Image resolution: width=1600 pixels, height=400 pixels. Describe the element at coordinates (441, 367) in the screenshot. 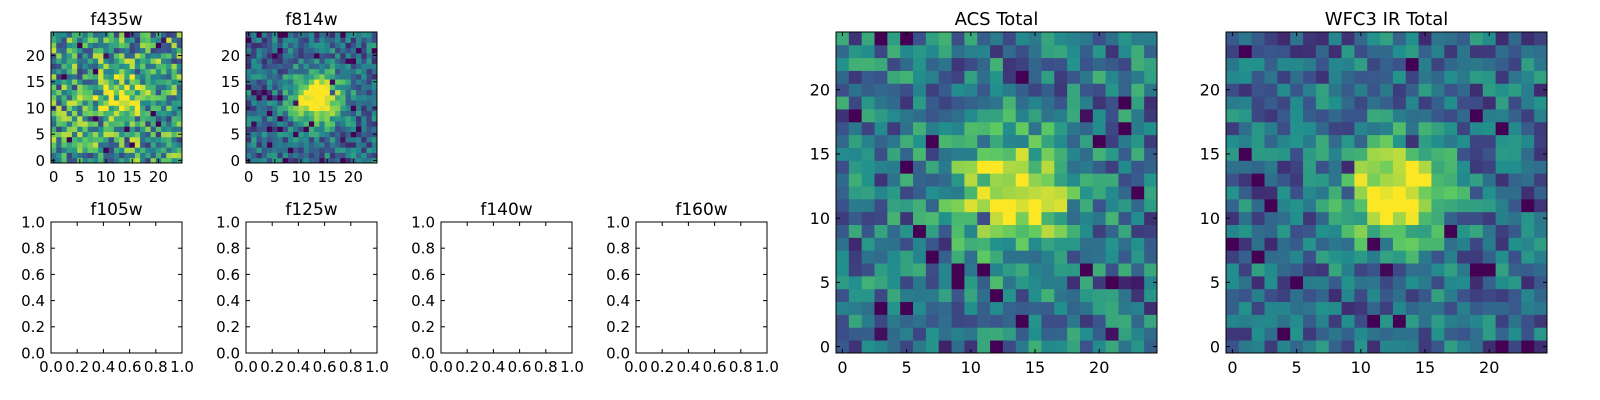

I see `x-tick-label: 0.0` at that location.